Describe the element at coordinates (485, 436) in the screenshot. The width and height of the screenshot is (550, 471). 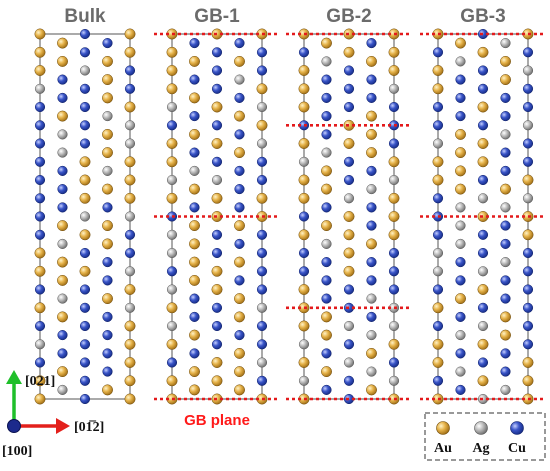
I see `legend: Au Ag Cu` at that location.